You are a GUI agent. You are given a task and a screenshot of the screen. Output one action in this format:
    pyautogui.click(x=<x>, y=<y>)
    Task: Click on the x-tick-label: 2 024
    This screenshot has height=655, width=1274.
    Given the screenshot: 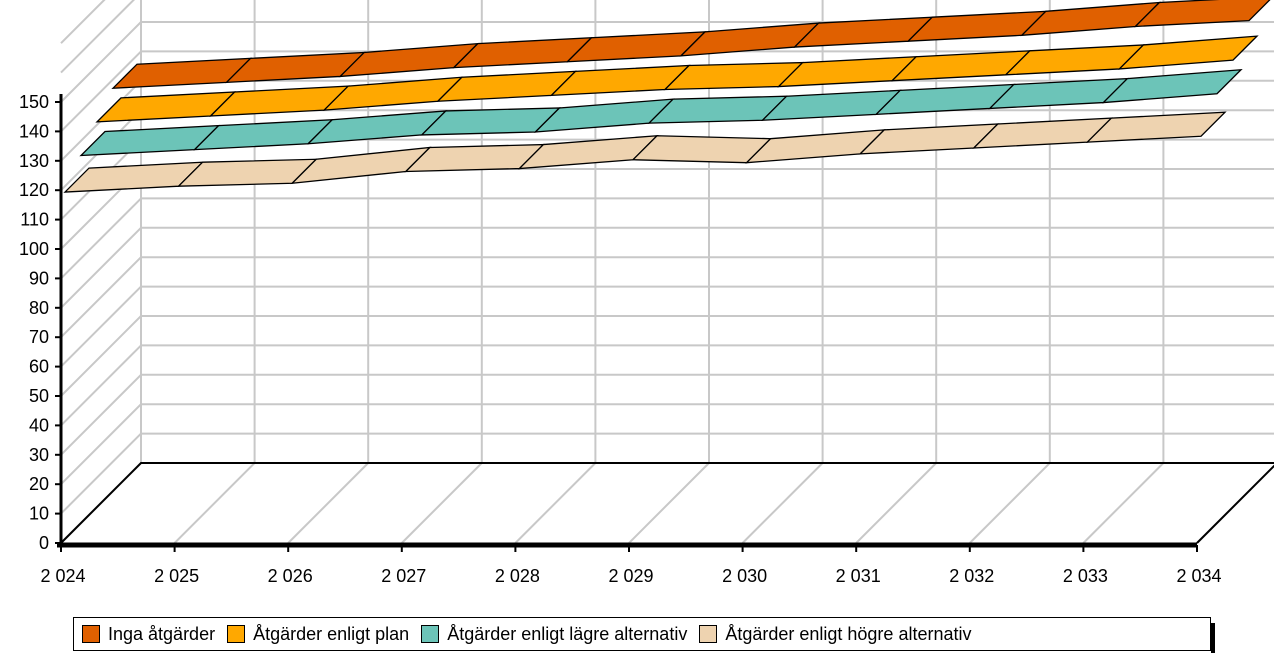 What is the action you would take?
    pyautogui.click(x=62, y=576)
    